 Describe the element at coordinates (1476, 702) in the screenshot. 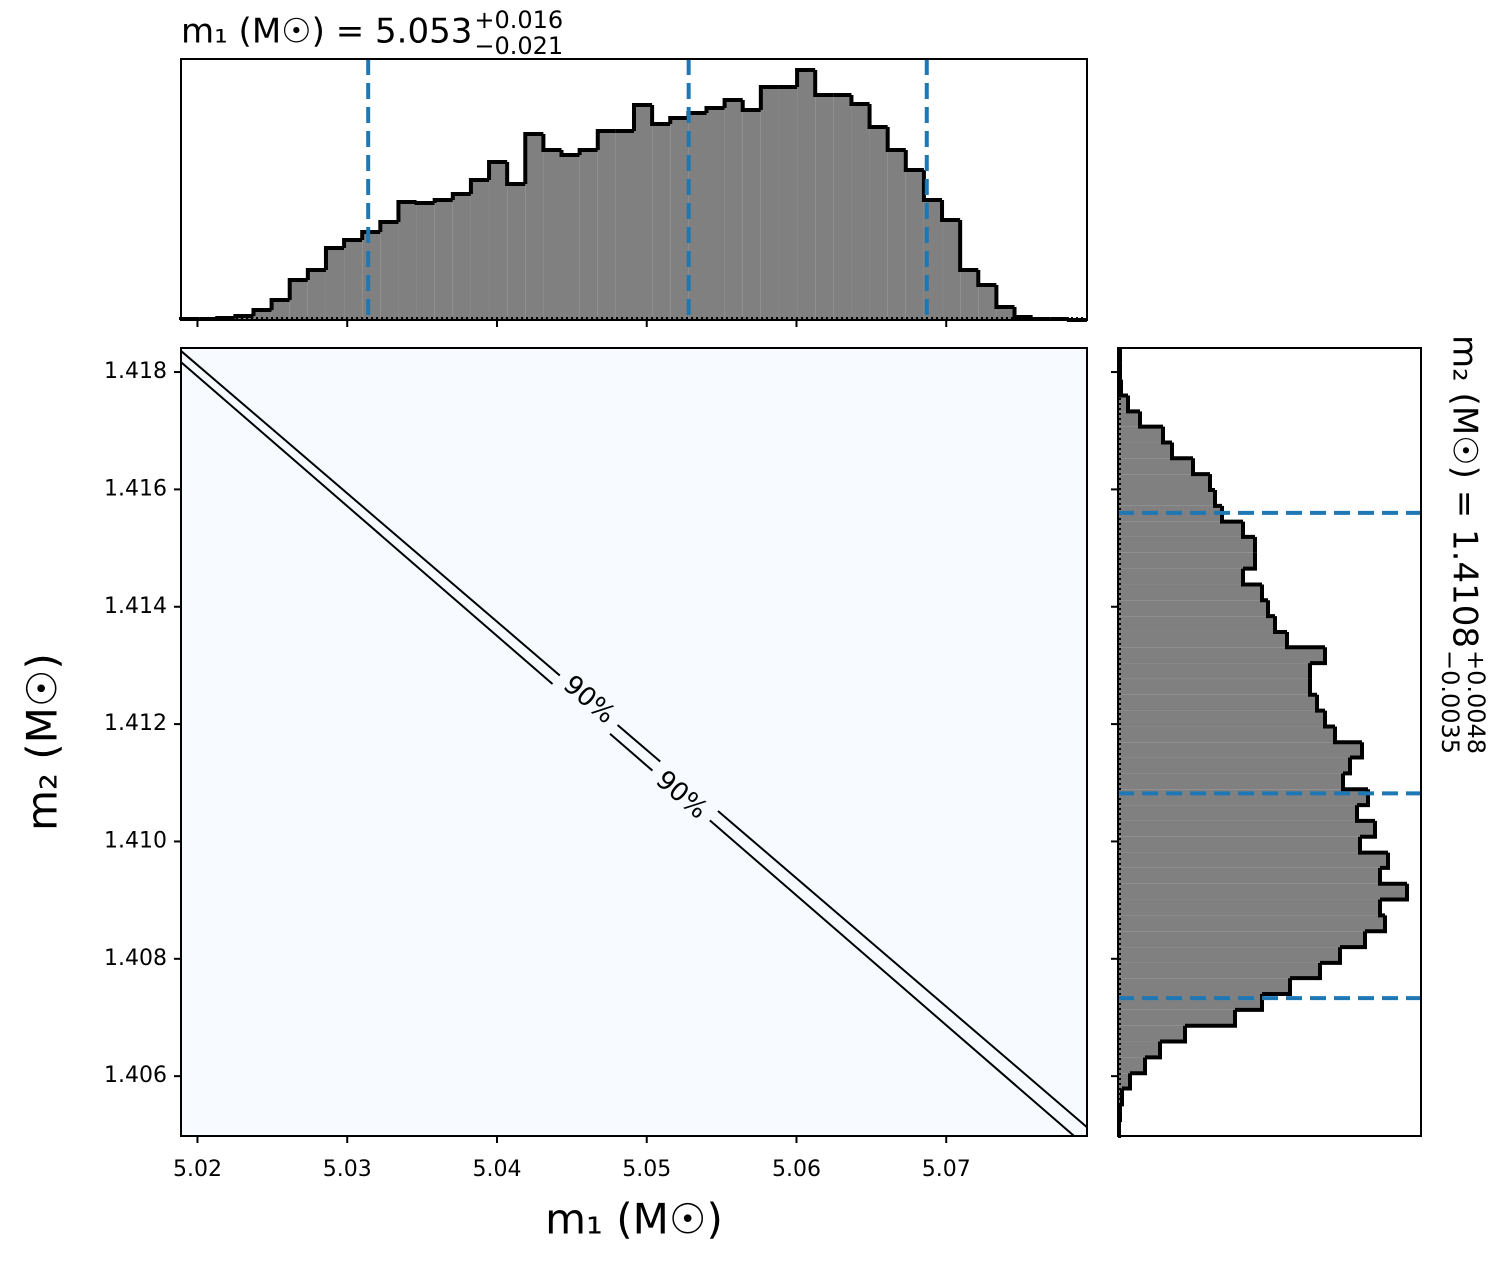

I see `title-superscript: +0.0048` at that location.